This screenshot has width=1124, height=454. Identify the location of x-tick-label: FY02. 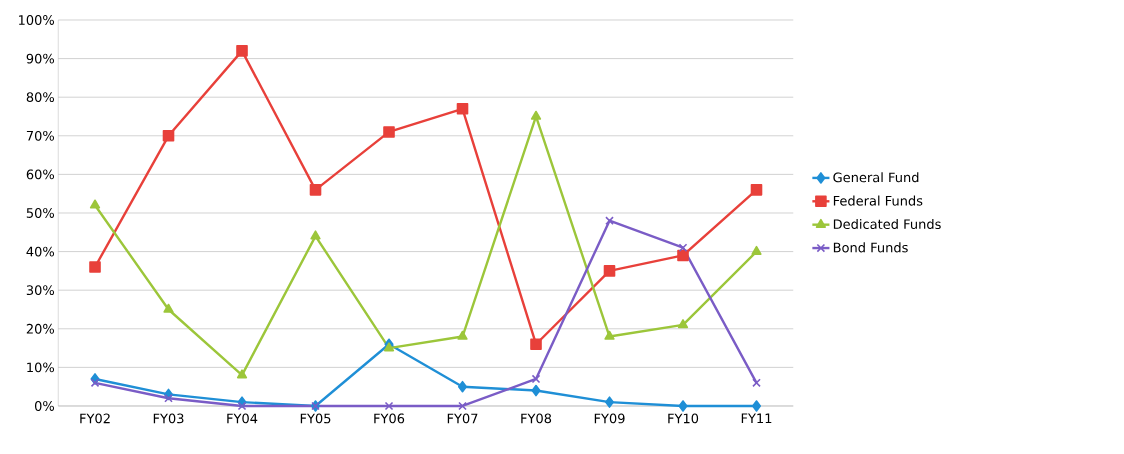
(95, 418).